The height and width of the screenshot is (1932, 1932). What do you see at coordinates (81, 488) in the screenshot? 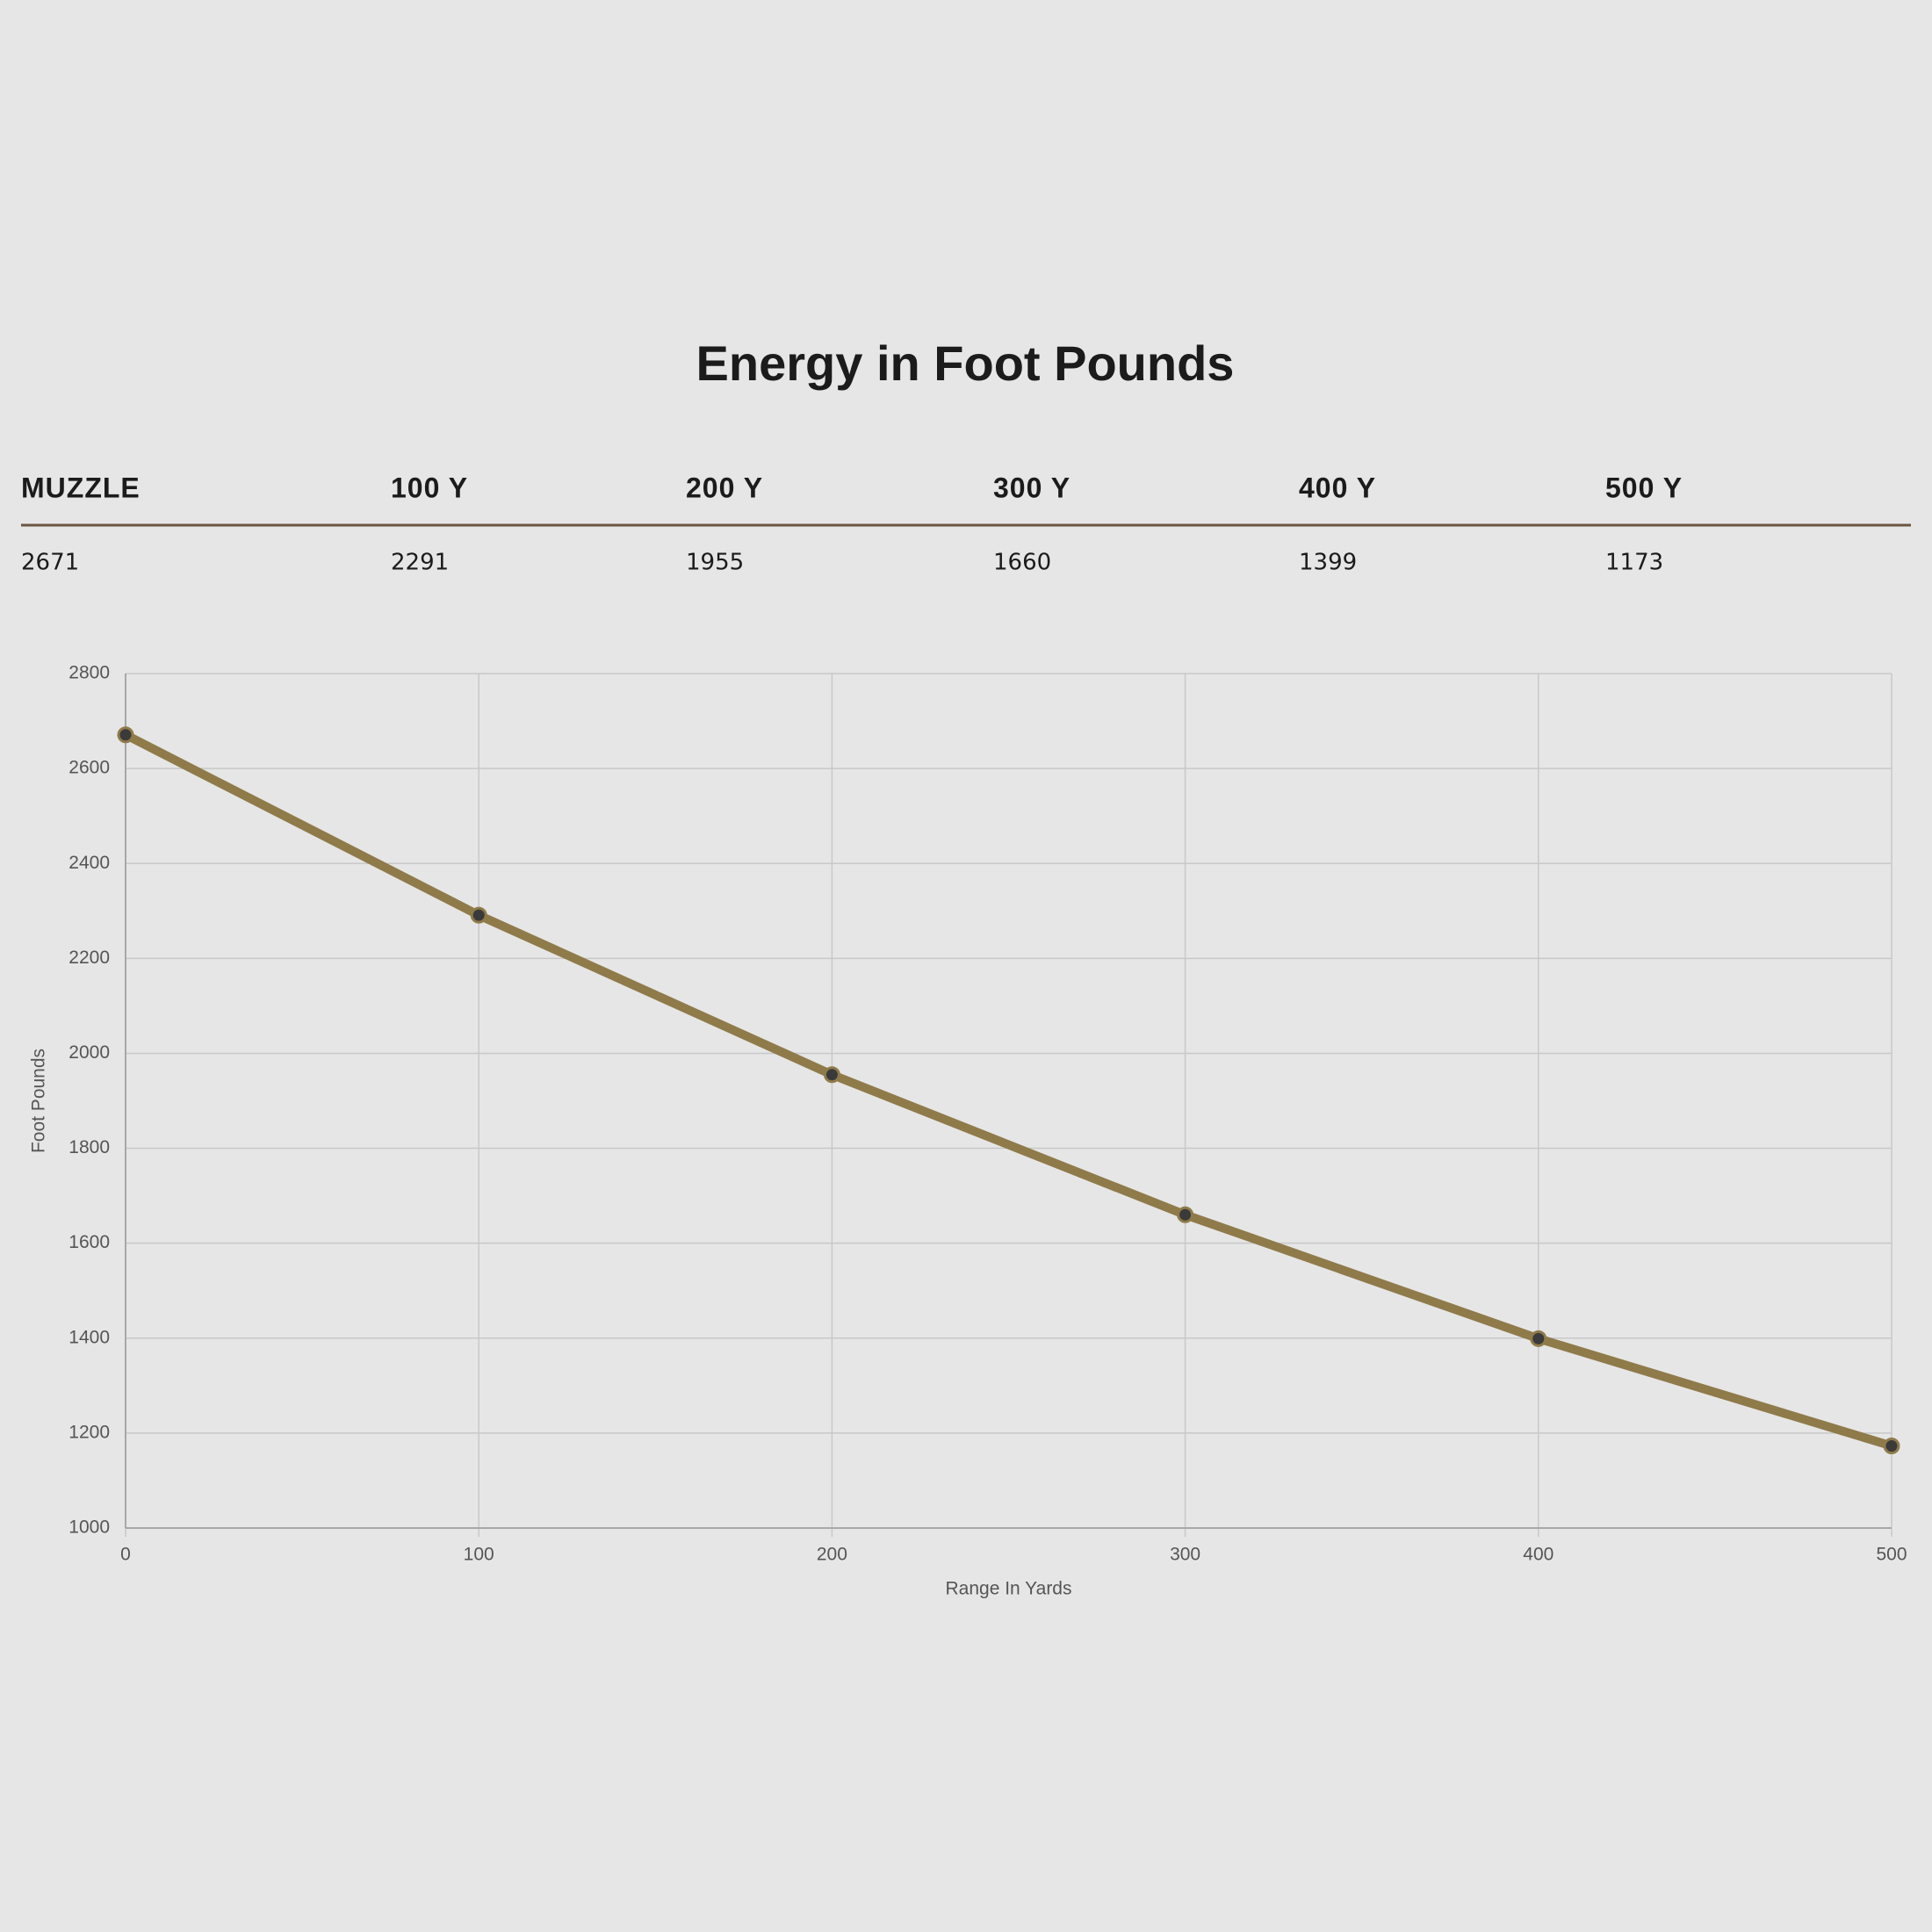
I see `table-header: MUZZLE` at bounding box center [81, 488].